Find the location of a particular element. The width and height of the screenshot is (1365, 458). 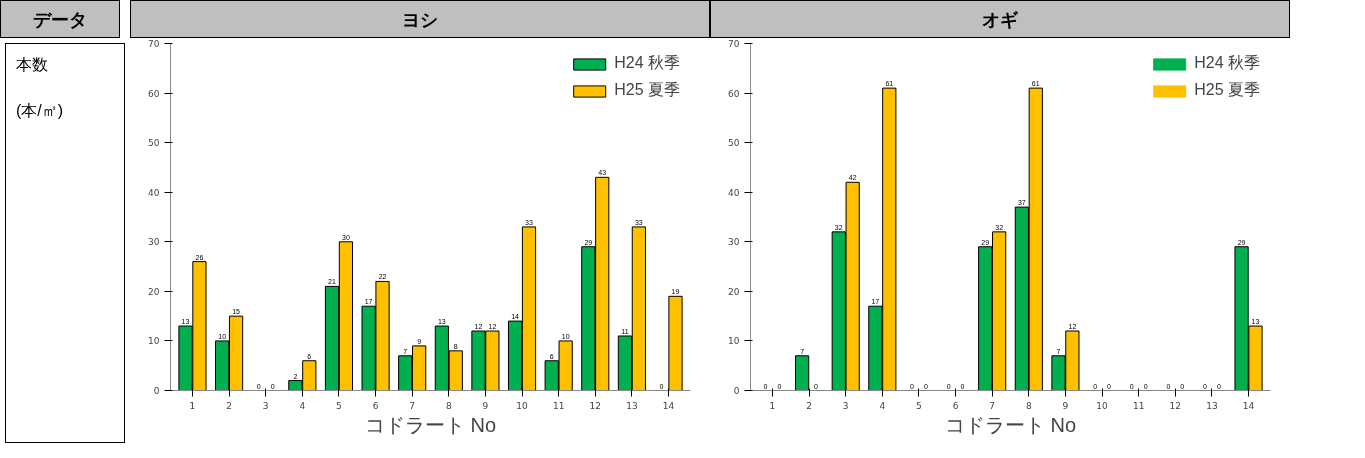

text: データ is located at coordinates (60, 20).